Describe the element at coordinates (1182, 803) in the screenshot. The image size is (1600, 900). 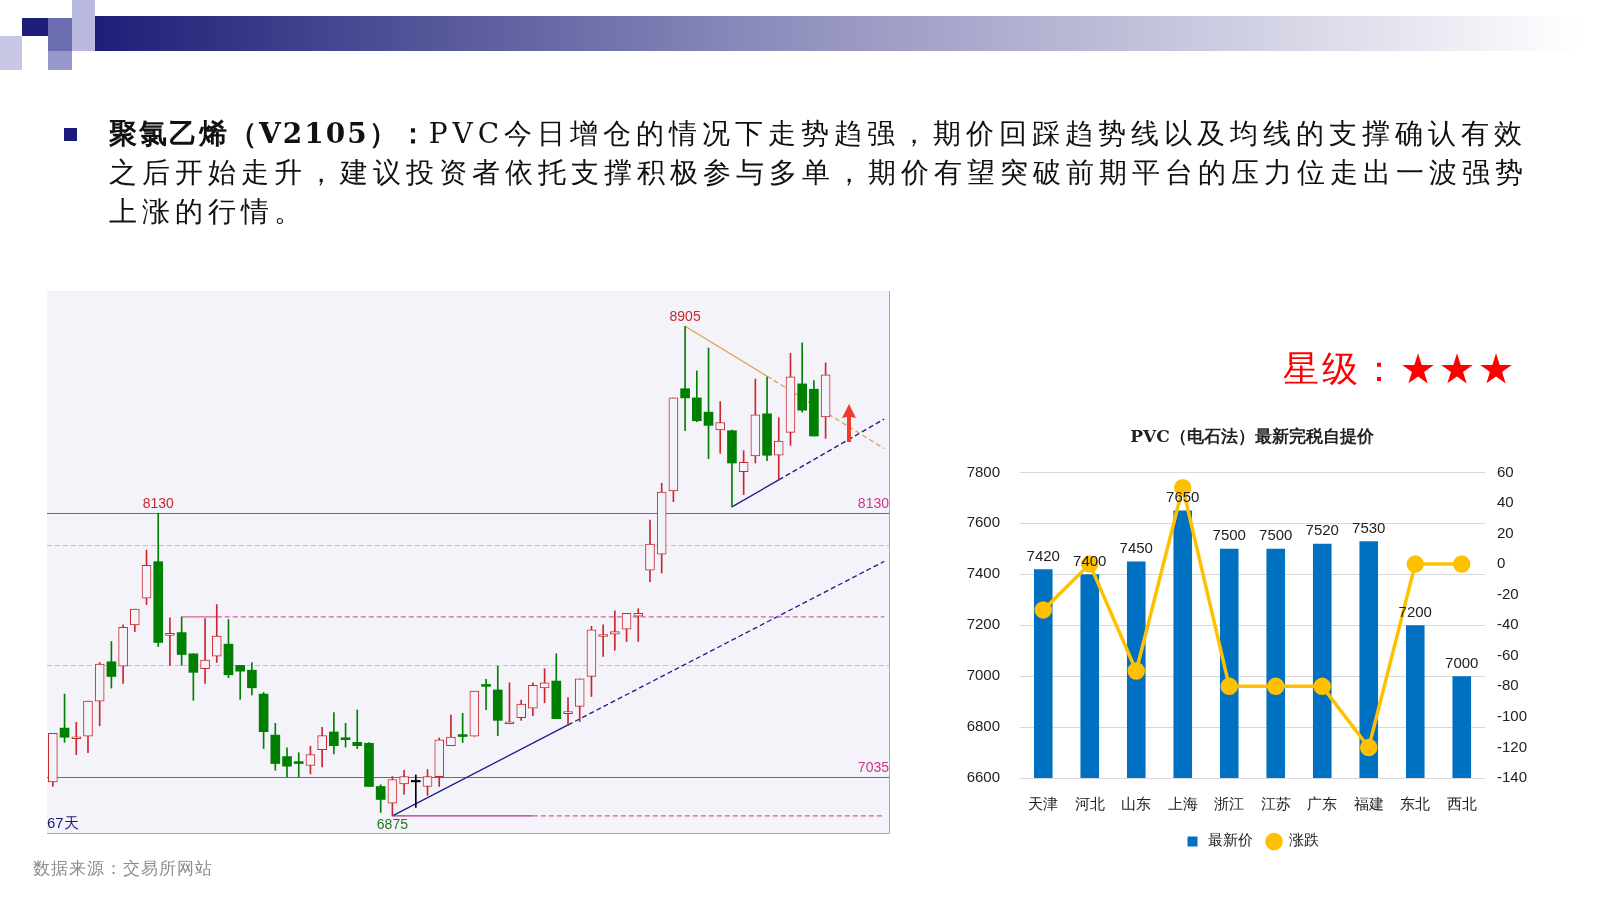
I see `x-tick-label: 上海` at that location.